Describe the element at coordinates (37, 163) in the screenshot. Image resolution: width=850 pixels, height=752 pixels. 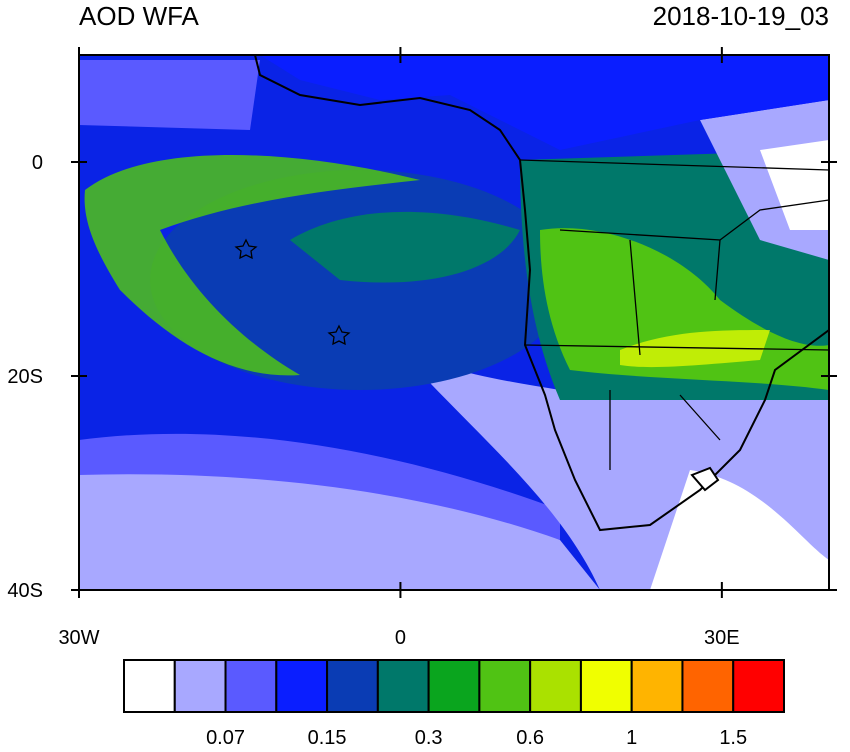
I see `lat-label: 0` at that location.